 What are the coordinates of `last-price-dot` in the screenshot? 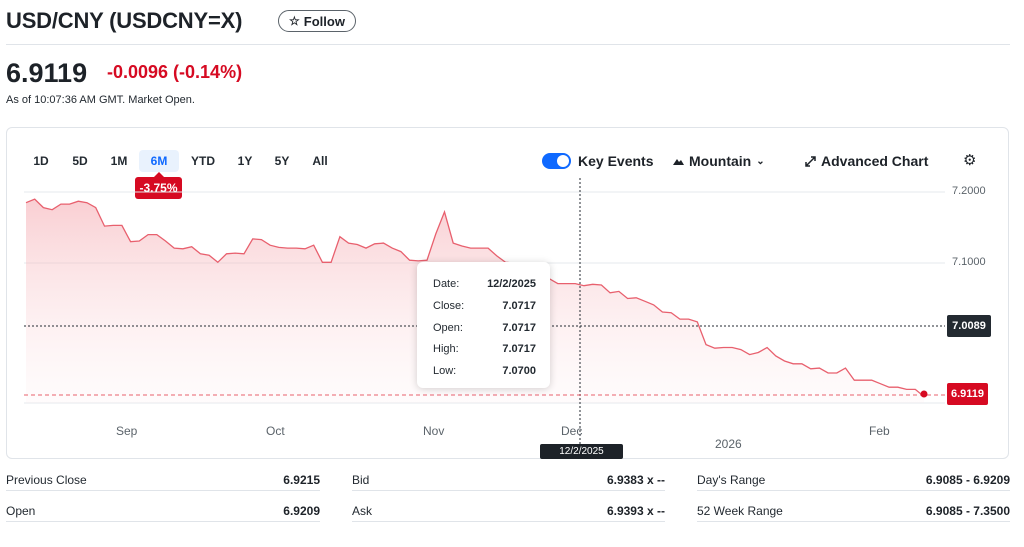 It's located at (924, 394).